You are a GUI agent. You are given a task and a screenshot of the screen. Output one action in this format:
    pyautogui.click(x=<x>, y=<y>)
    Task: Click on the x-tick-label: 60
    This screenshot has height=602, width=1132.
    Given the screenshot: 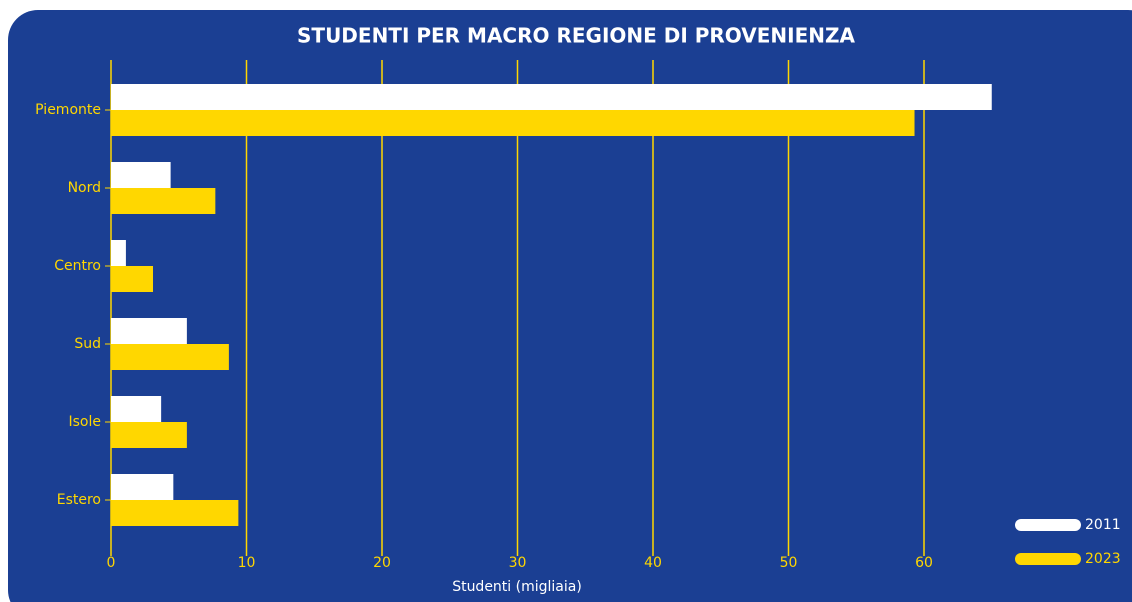 What is the action you would take?
    pyautogui.click(x=924, y=563)
    